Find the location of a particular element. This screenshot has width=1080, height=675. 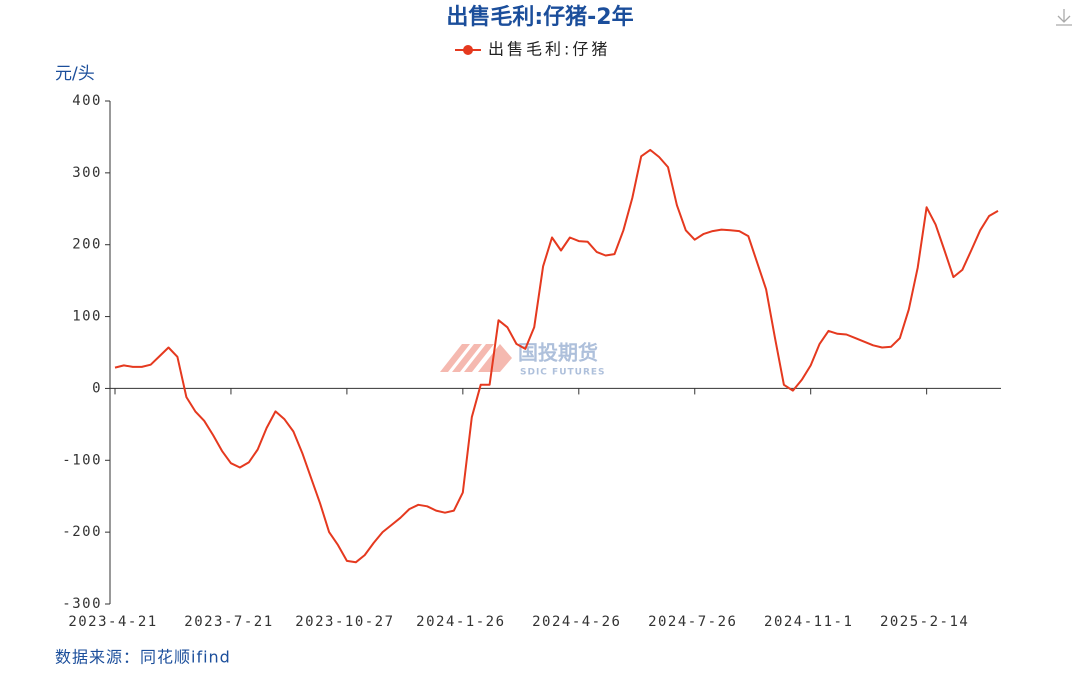

x-tick-label: 2024-7-26 is located at coordinates (692, 622).